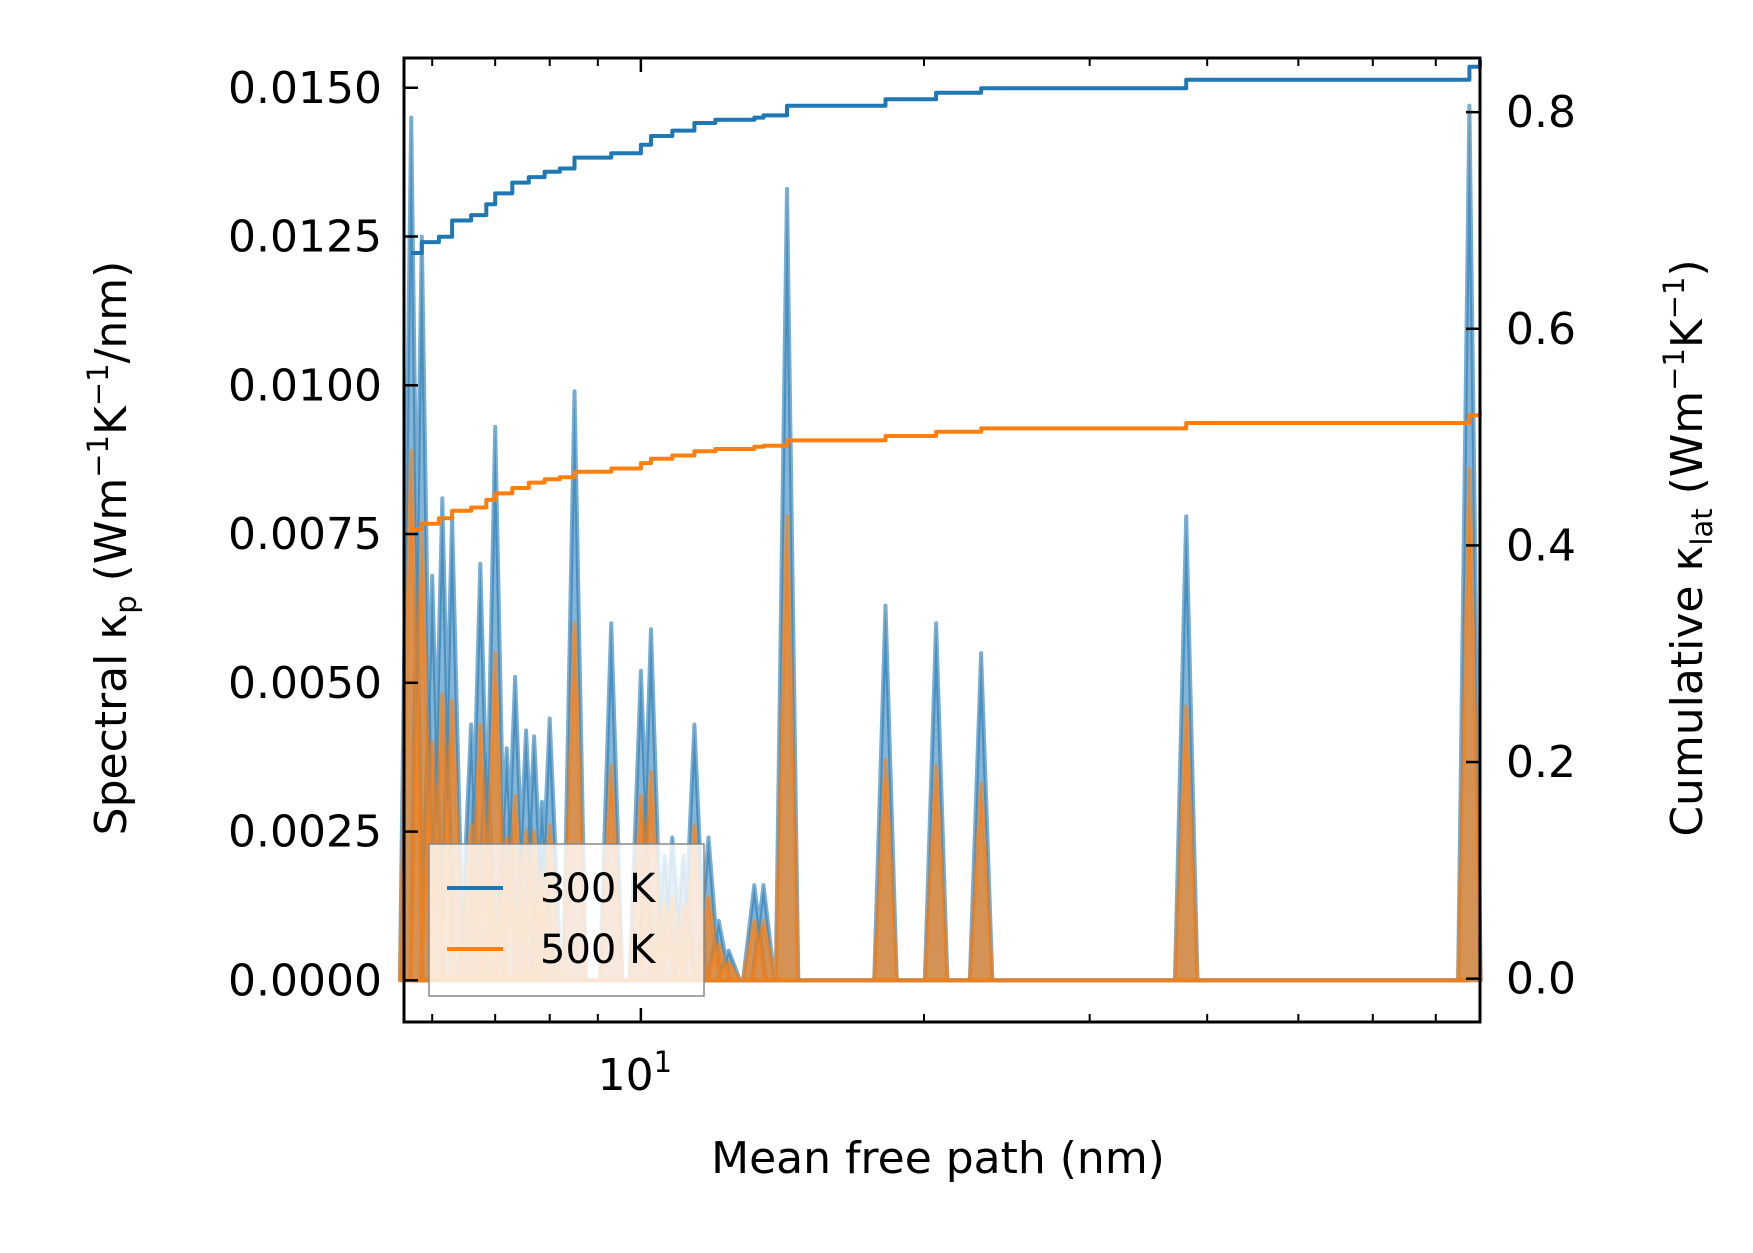  Describe the element at coordinates (1541, 762) in the screenshot. I see `y-right-tick-label: 0.2` at that location.